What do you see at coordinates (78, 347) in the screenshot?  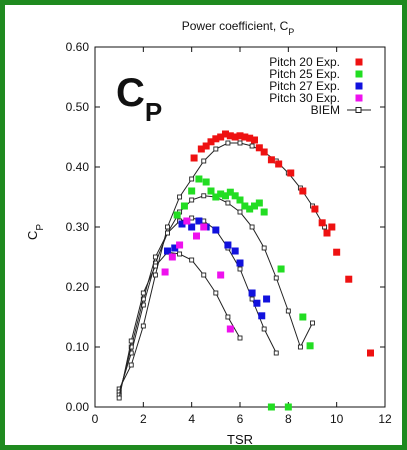 I see `y-tick-label: 0.10` at bounding box center [78, 347].